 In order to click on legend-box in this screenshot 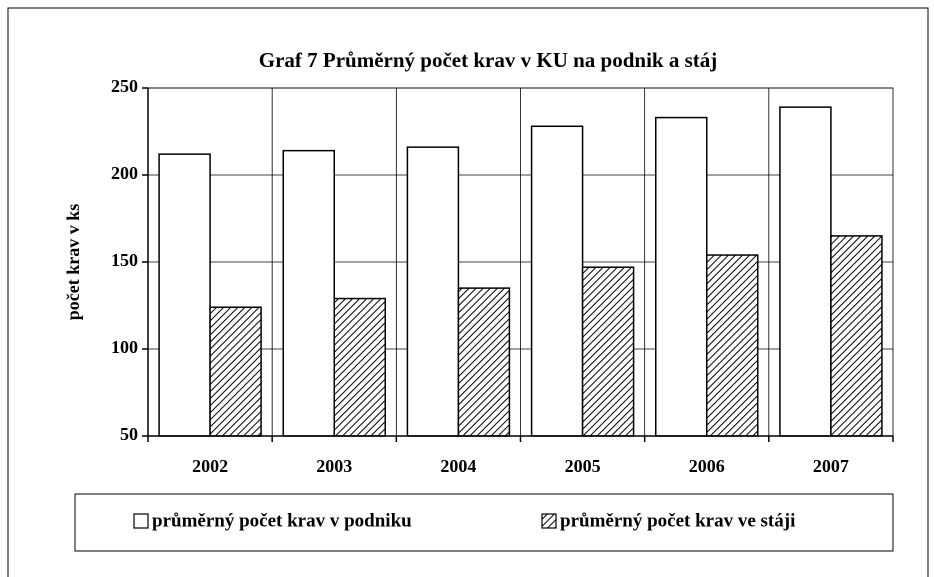, I will do `click(484, 522)`.